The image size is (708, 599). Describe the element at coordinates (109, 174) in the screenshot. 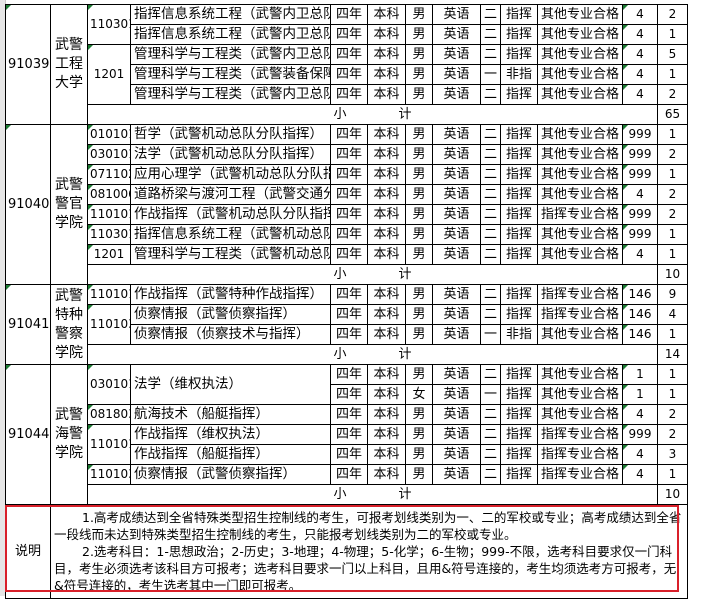

I see `major-code-cell: 071102` at that location.